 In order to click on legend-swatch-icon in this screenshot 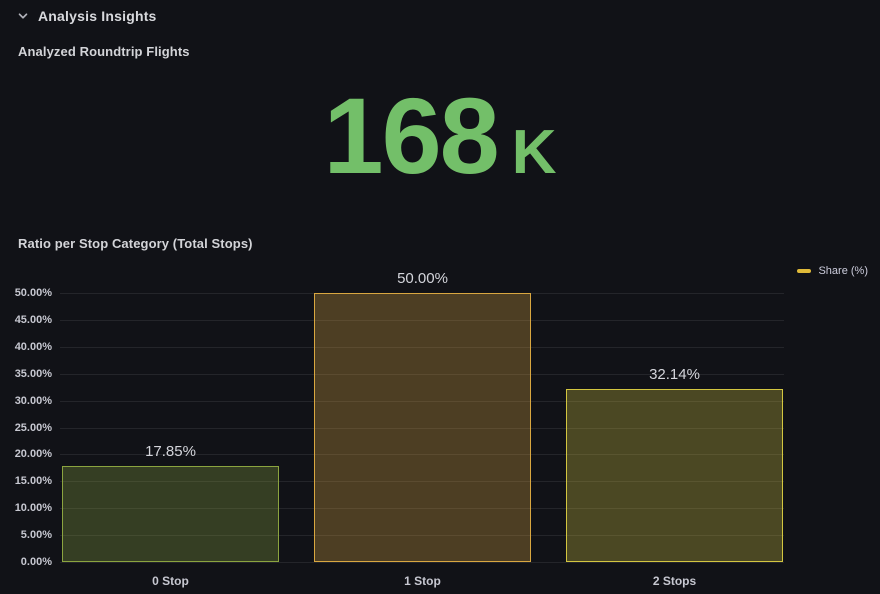, I will do `click(804, 271)`.